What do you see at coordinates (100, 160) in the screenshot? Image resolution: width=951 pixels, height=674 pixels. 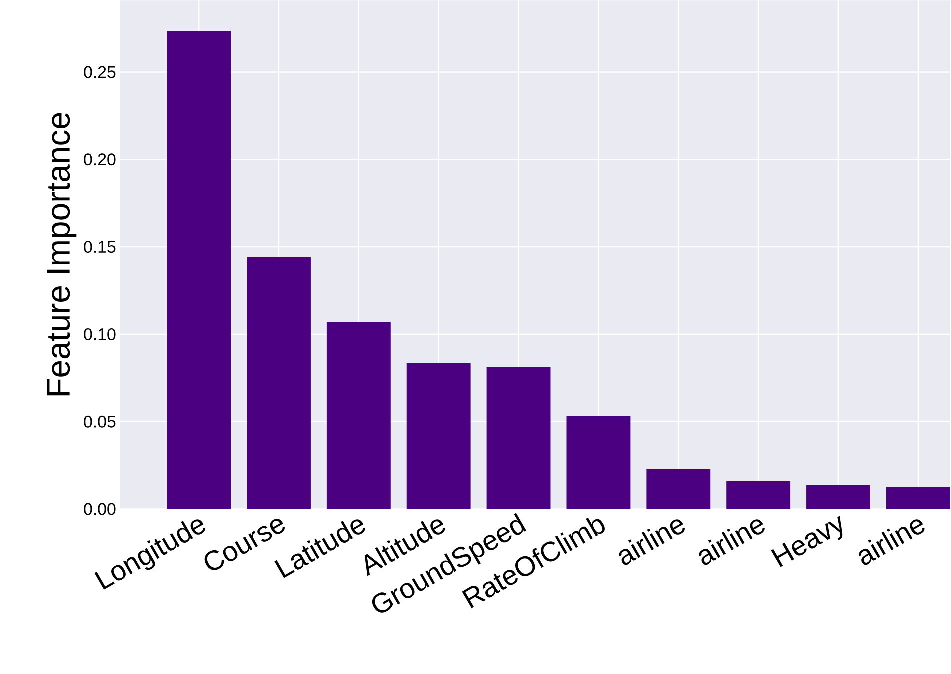 I see `y-tick-label: 0.20` at bounding box center [100, 160].